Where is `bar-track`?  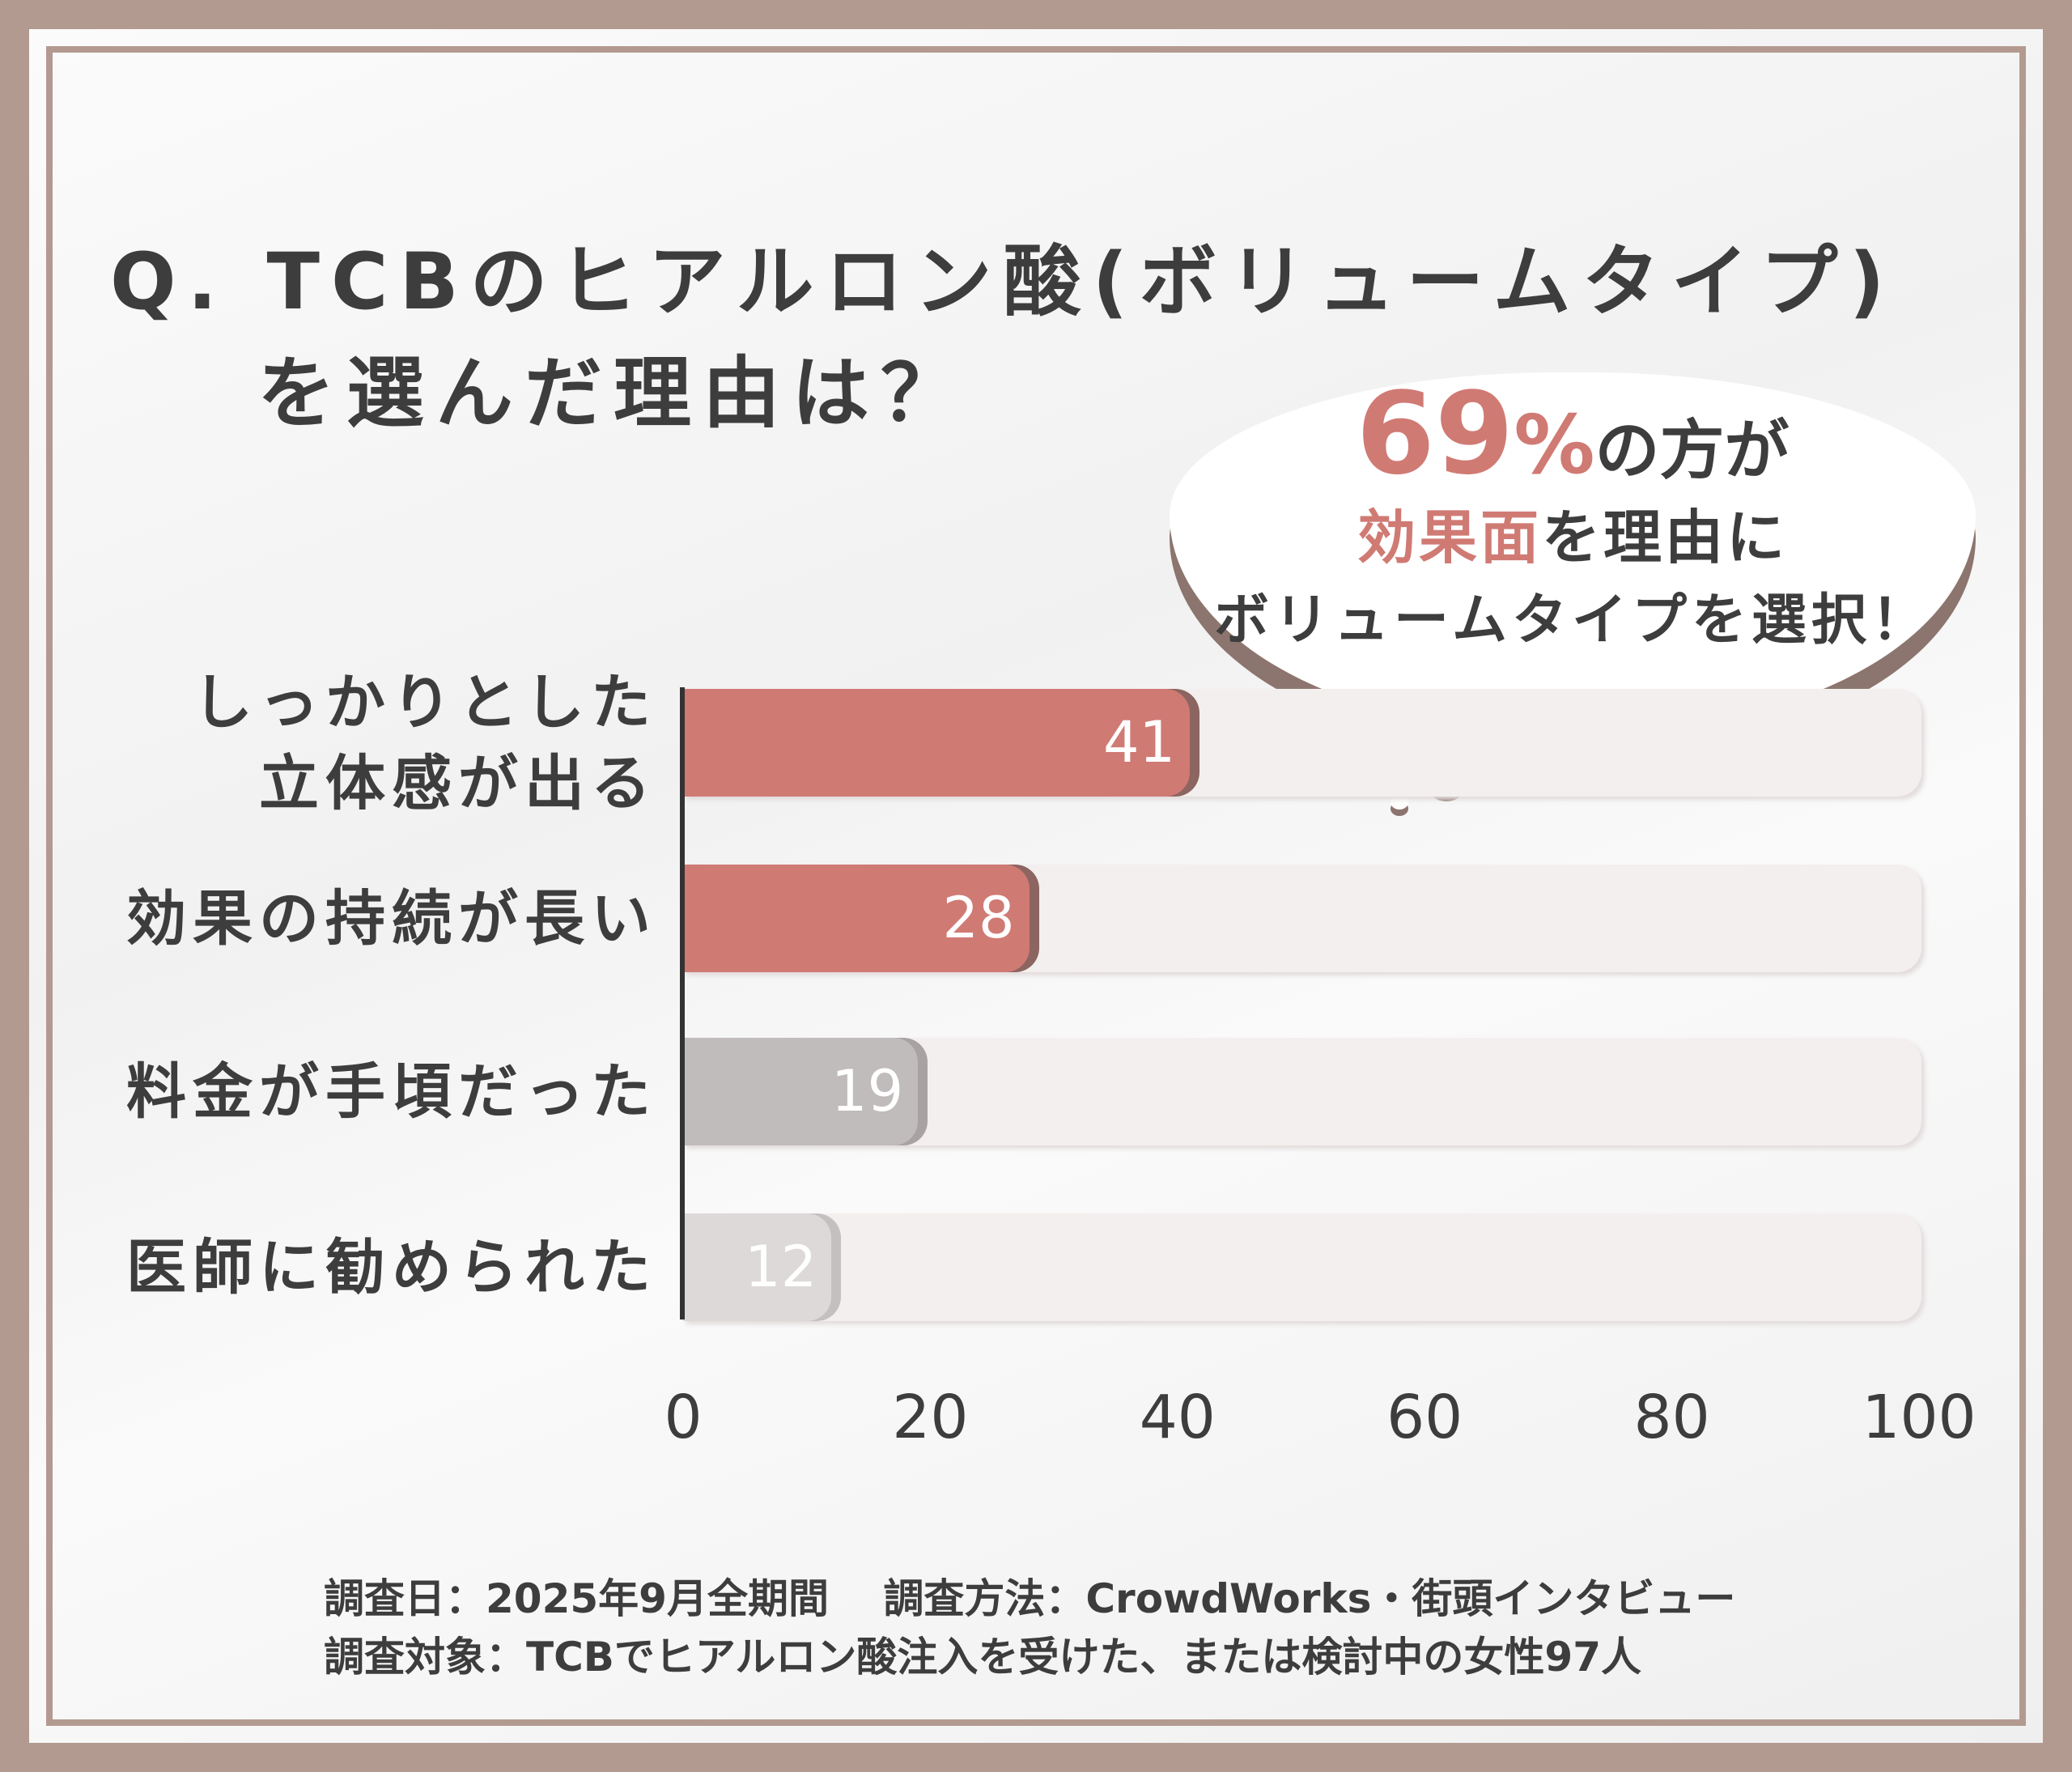
bar-track is located at coordinates (1302, 1267).